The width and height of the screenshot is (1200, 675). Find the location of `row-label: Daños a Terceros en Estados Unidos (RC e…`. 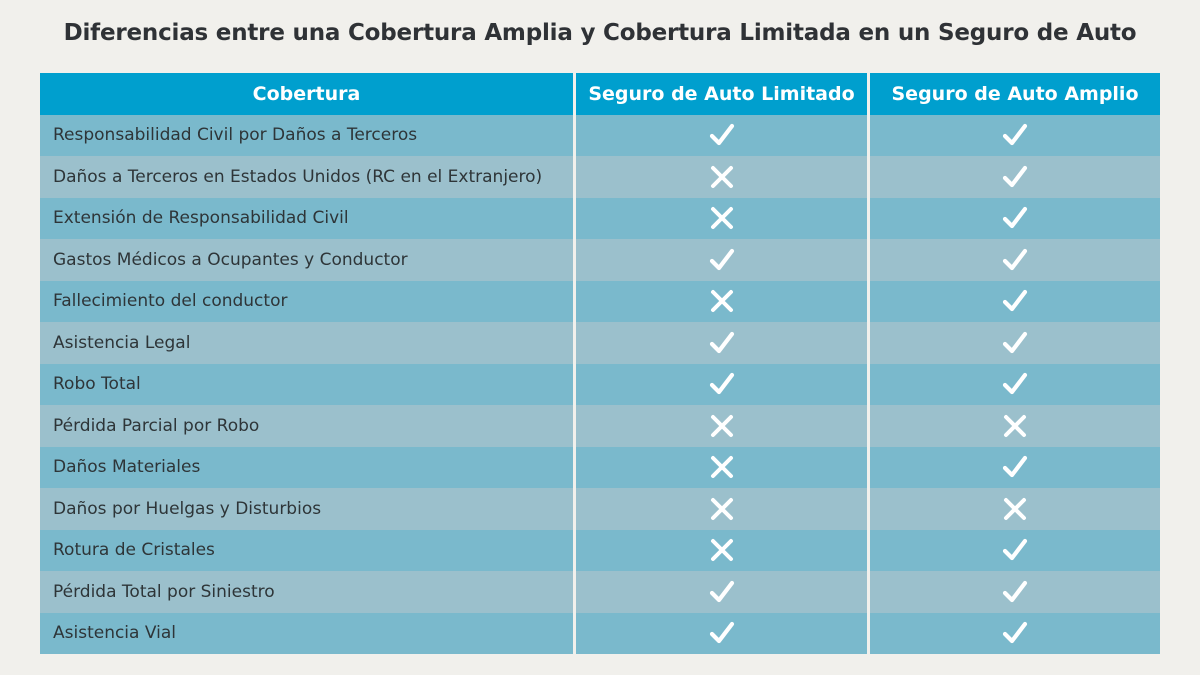

row-label: Daños a Terceros en Estados Unidos (RC e… is located at coordinates (306, 177).